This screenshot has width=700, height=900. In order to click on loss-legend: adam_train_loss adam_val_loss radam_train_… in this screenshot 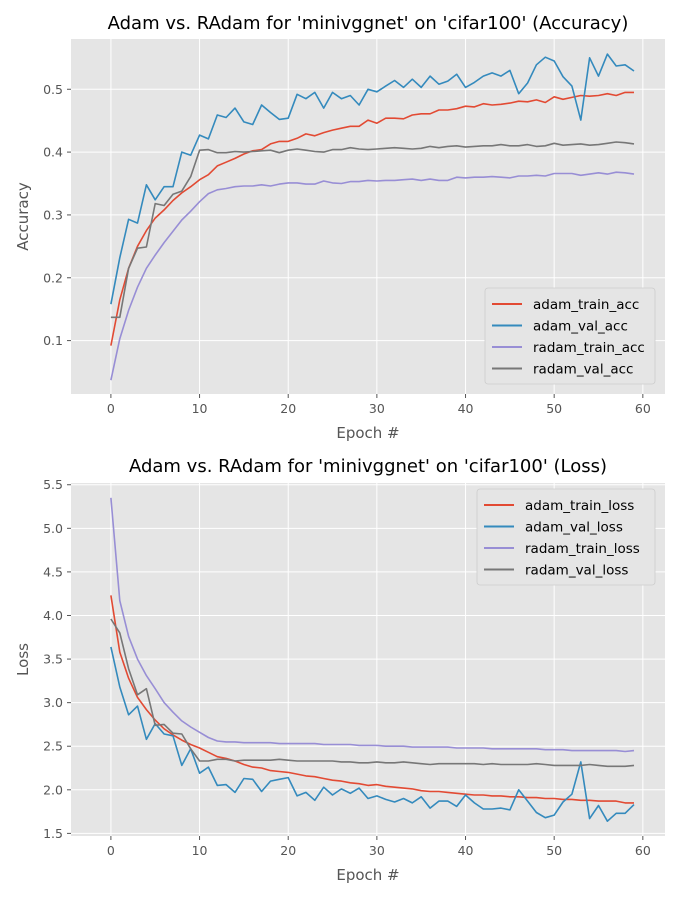, I will do `click(566, 537)`.